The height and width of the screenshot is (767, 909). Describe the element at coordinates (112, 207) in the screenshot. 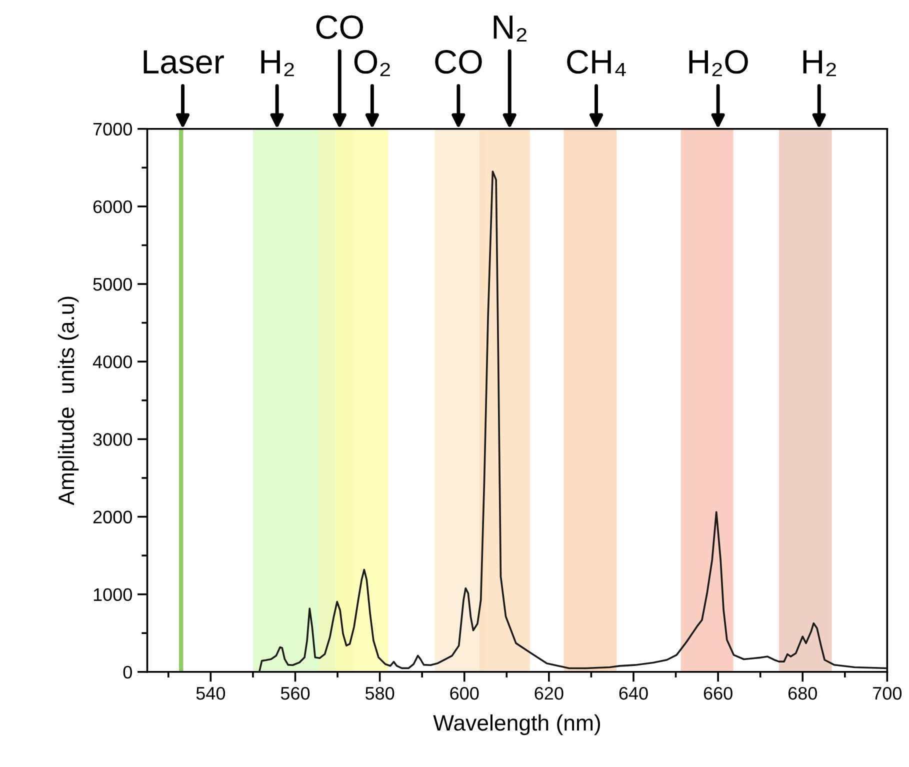

I see `y-tick-label: 6000` at that location.